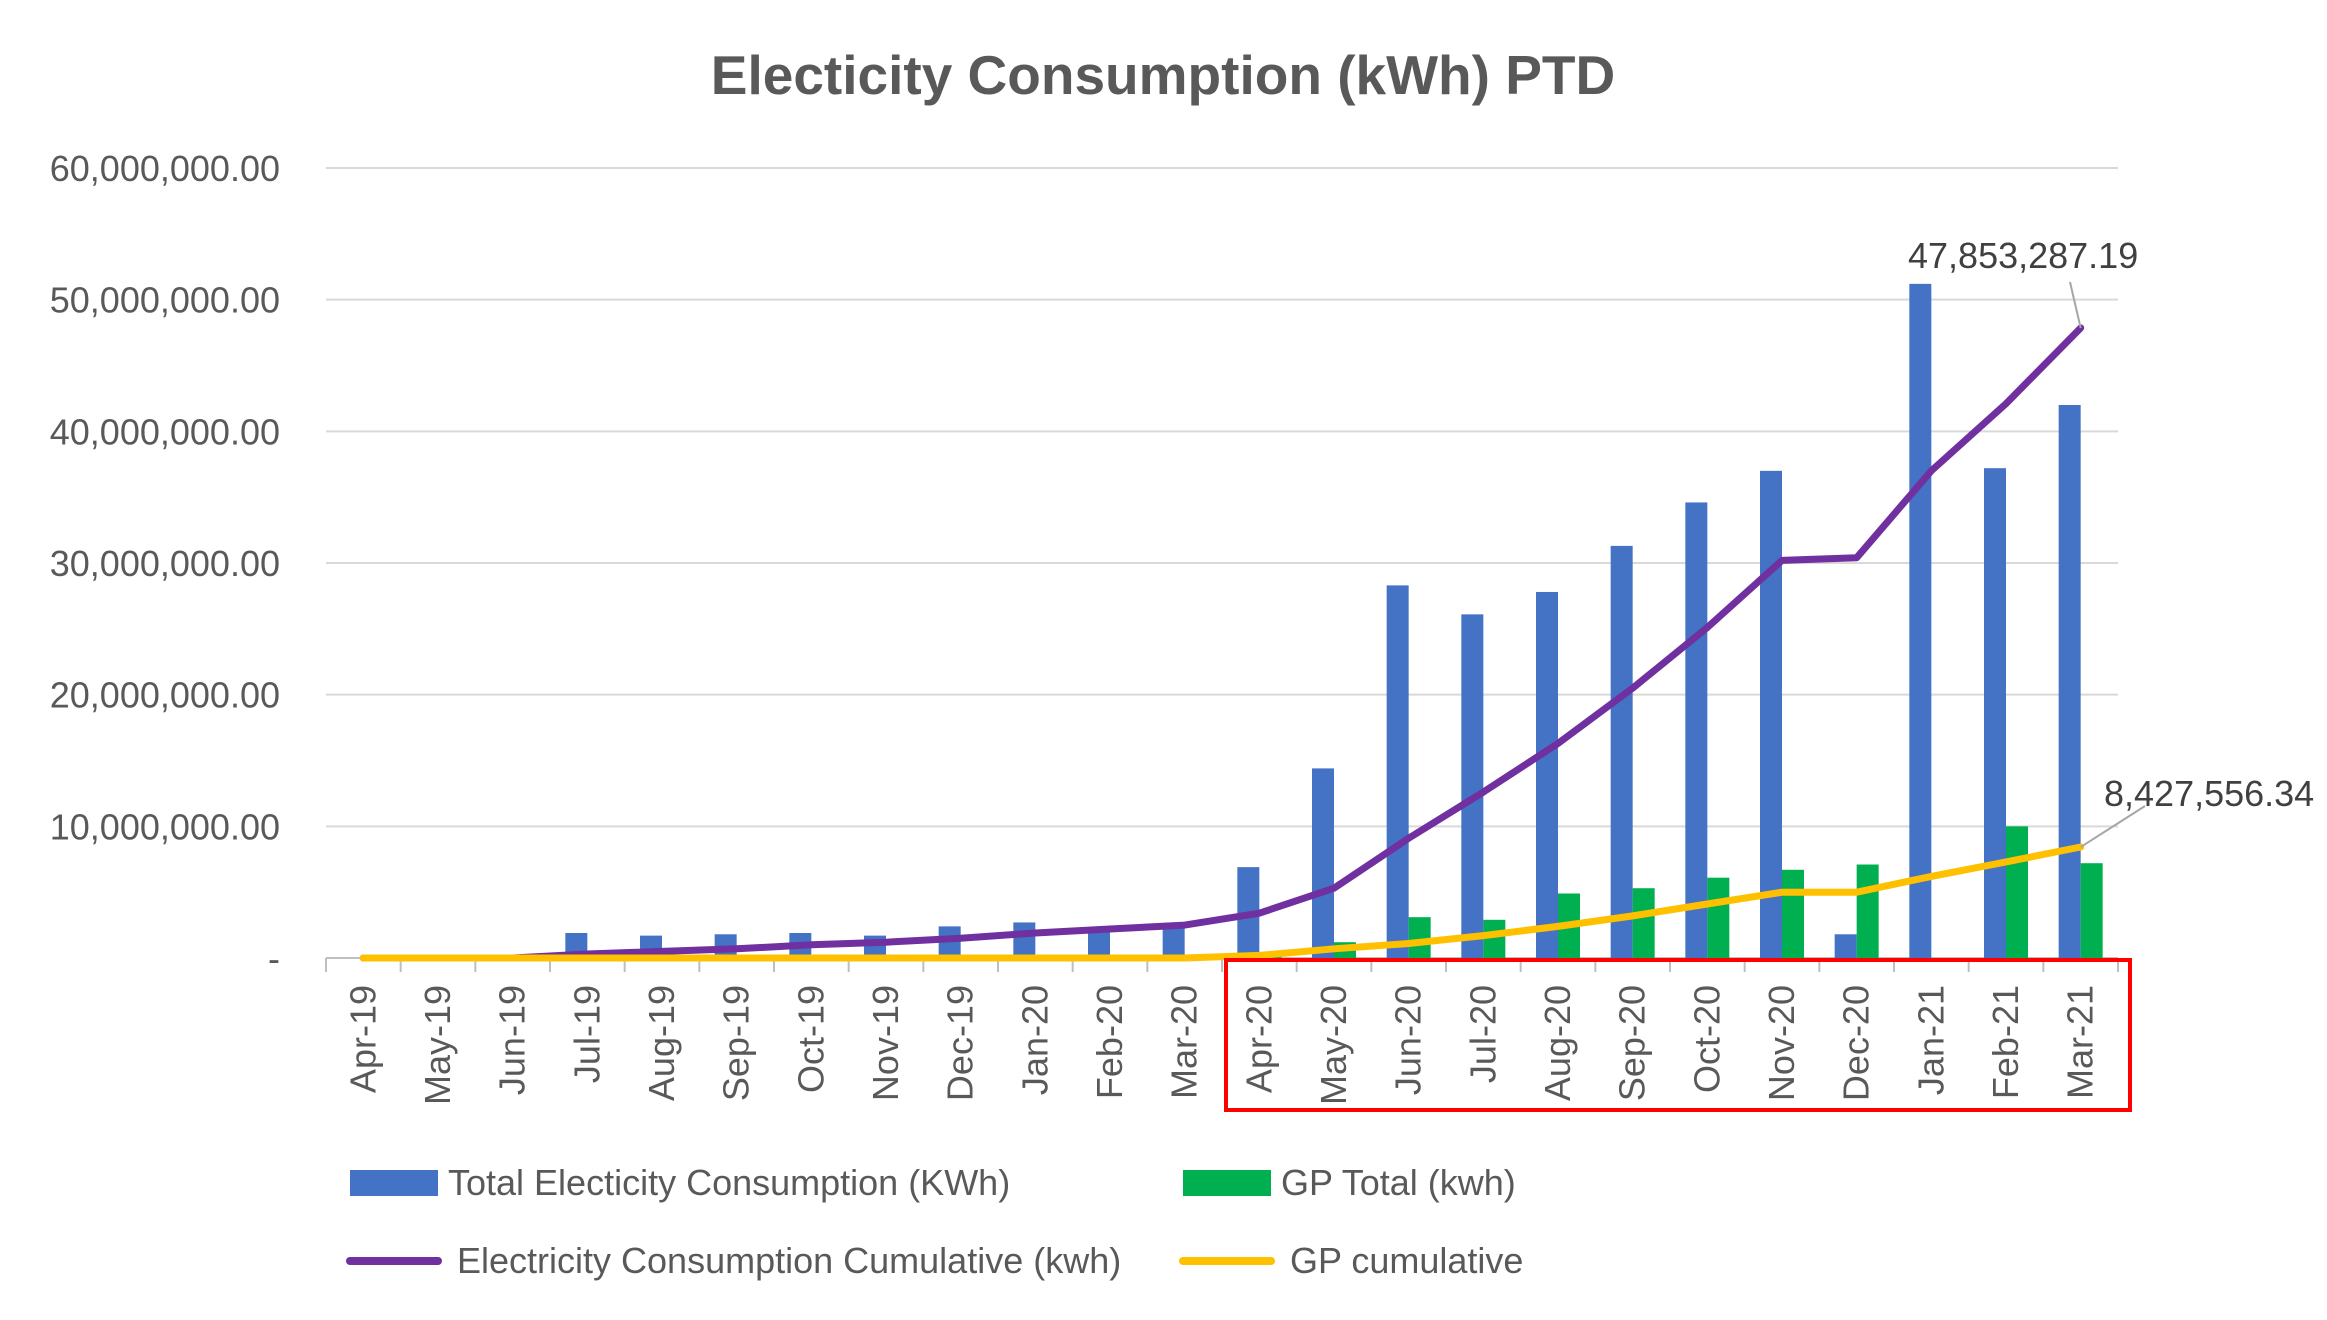  What do you see at coordinates (512, 1040) in the screenshot?
I see `x-tick-label: Jun-19` at bounding box center [512, 1040].